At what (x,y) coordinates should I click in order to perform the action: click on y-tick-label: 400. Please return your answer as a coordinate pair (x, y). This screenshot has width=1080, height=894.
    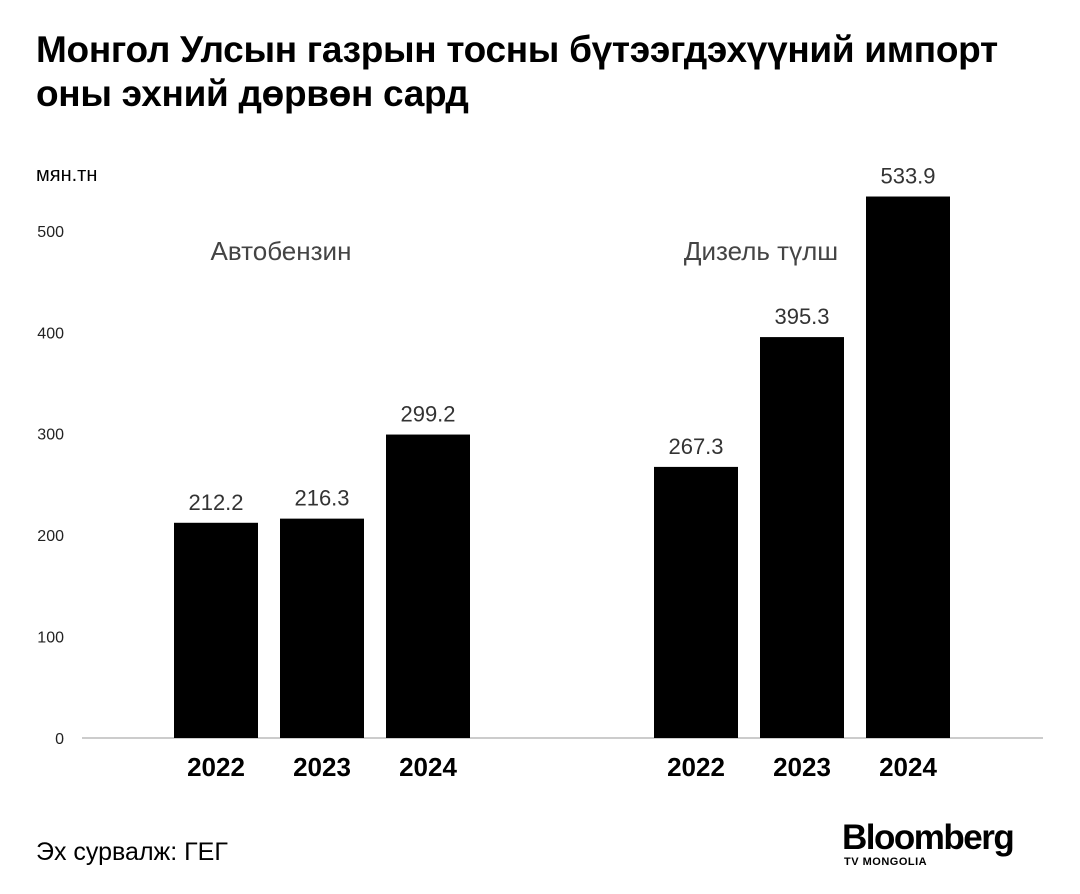
    Looking at the image, I should click on (50, 333).